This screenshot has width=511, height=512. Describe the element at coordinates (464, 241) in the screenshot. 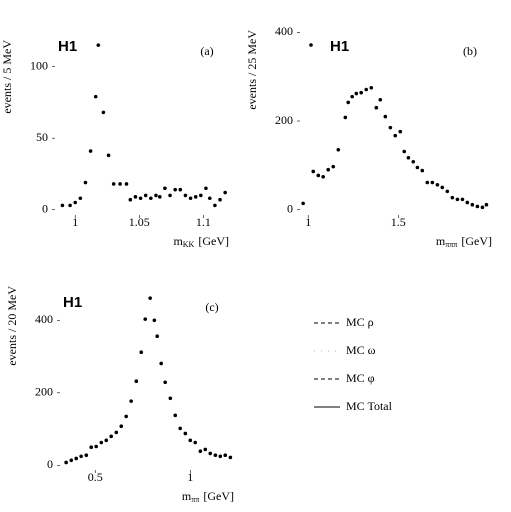

I see `x-axis-label: mπππ [GeV]` at that location.